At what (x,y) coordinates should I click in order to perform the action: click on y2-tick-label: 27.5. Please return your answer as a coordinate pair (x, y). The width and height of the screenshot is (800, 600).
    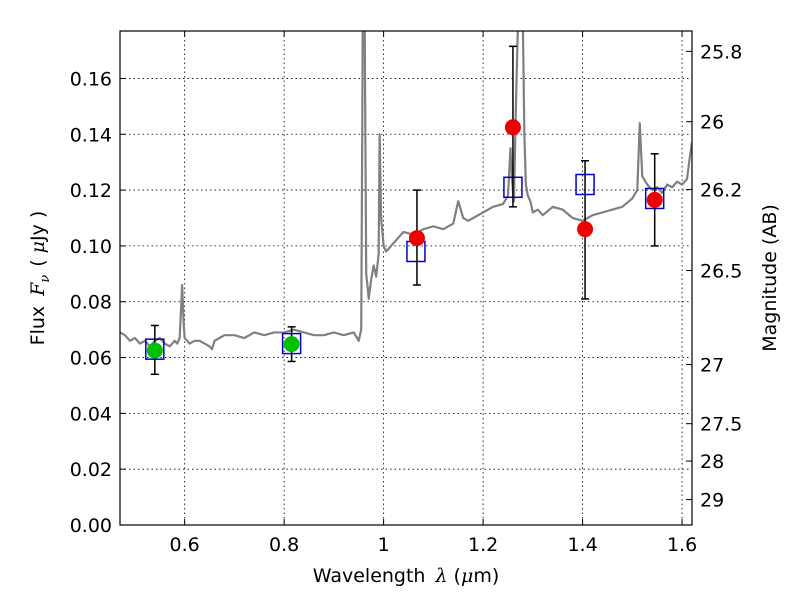
    Looking at the image, I should click on (721, 425).